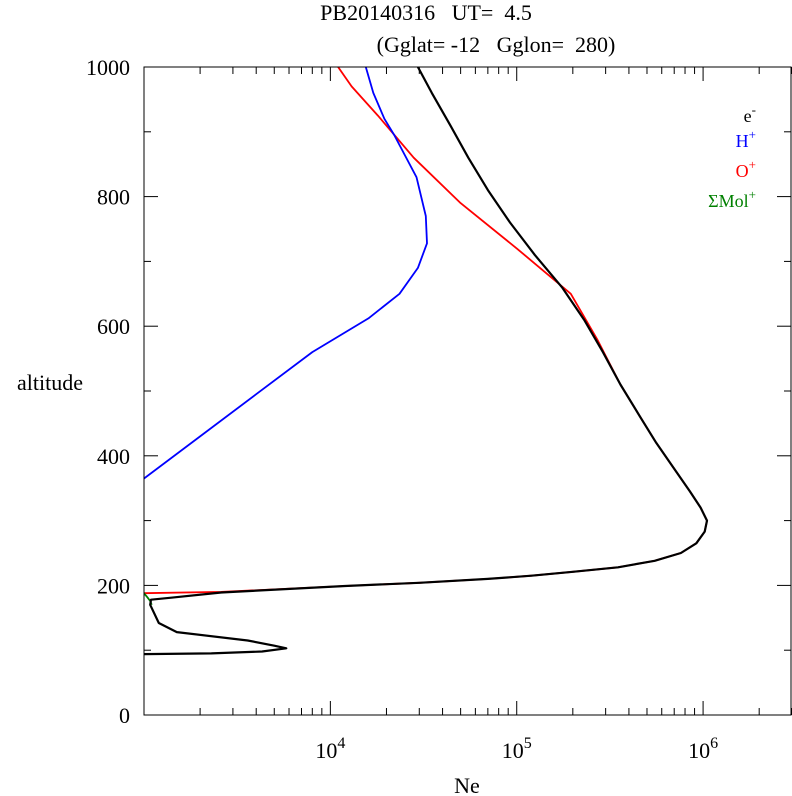  I want to click on legend-entry-1: H+, so click(746, 139).